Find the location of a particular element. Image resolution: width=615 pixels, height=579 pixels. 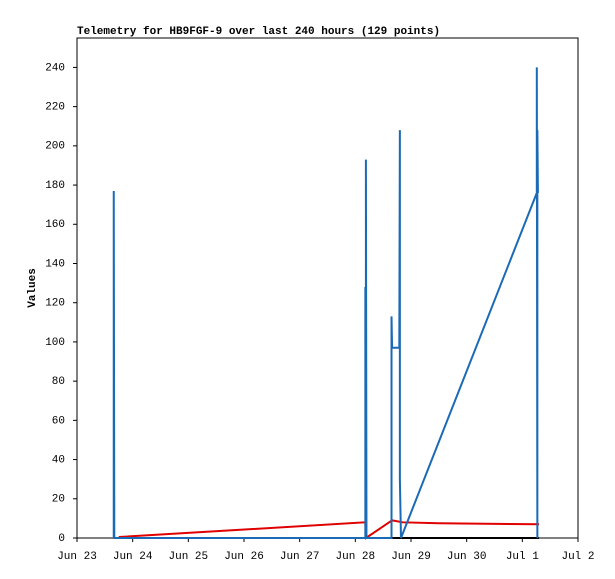

x-tick-label: Jun 28 is located at coordinates (356, 557).